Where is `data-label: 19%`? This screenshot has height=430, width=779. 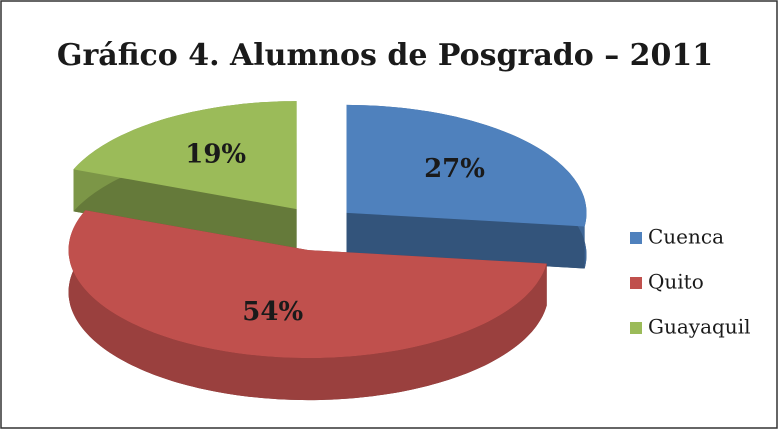 data-label: 19% is located at coordinates (215, 155).